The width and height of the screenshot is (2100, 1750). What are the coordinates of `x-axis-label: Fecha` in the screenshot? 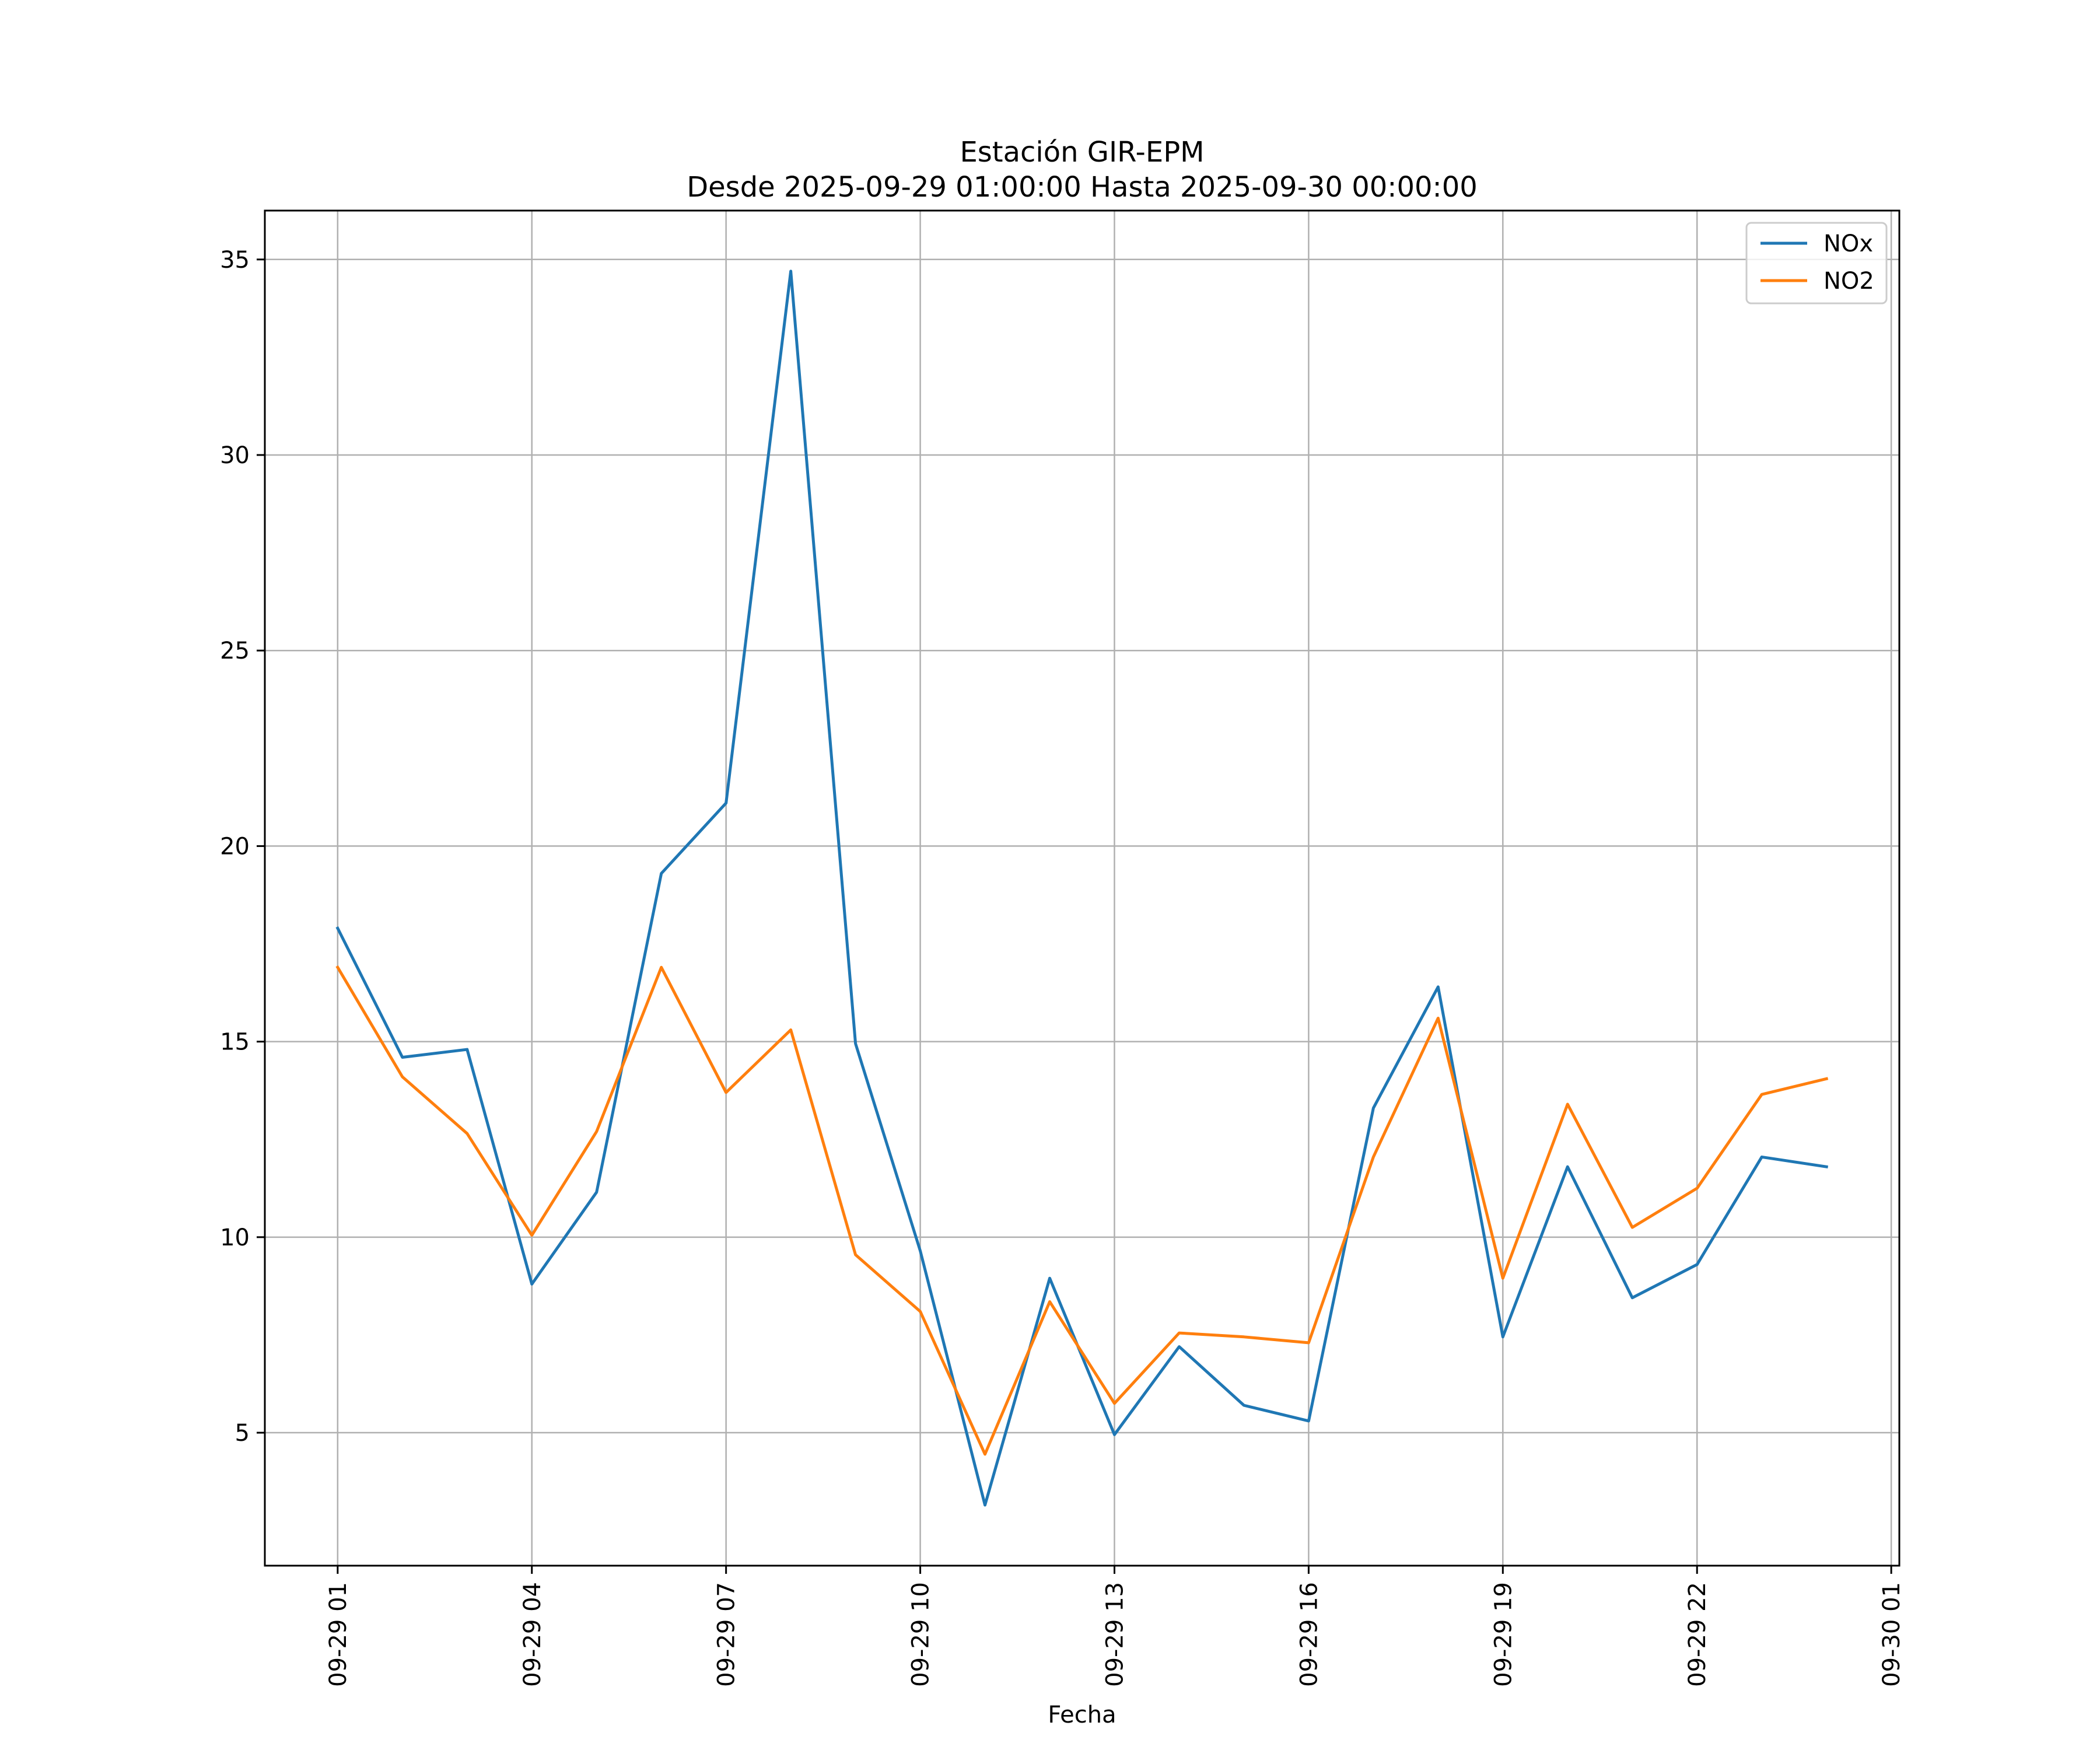 It's located at (1082, 1715).